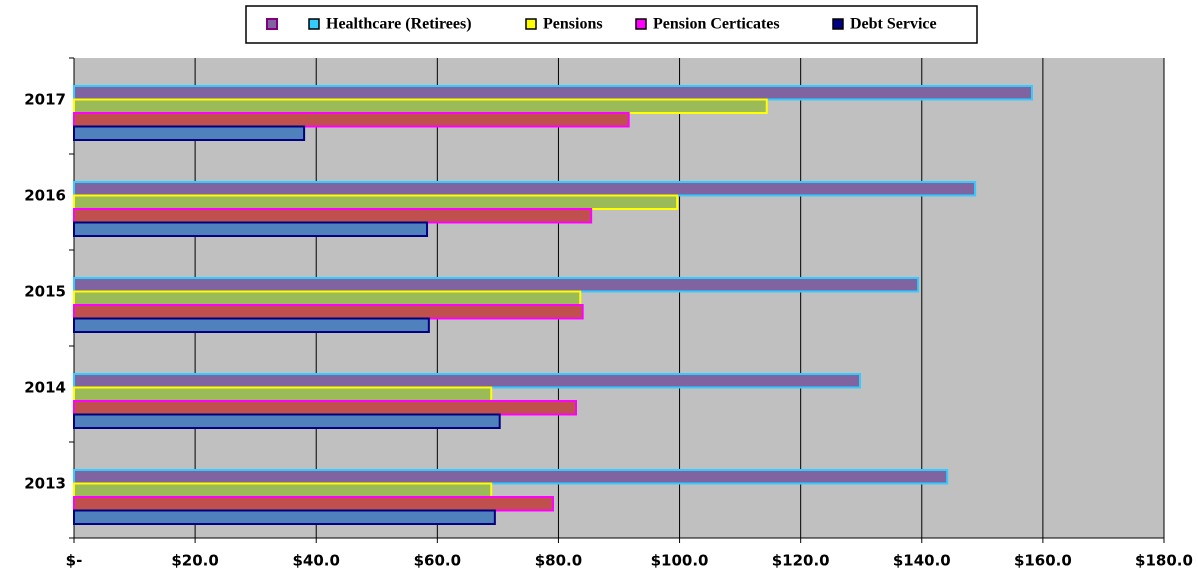 The image size is (1198, 573). I want to click on y-tick-label: 2013, so click(45, 484).